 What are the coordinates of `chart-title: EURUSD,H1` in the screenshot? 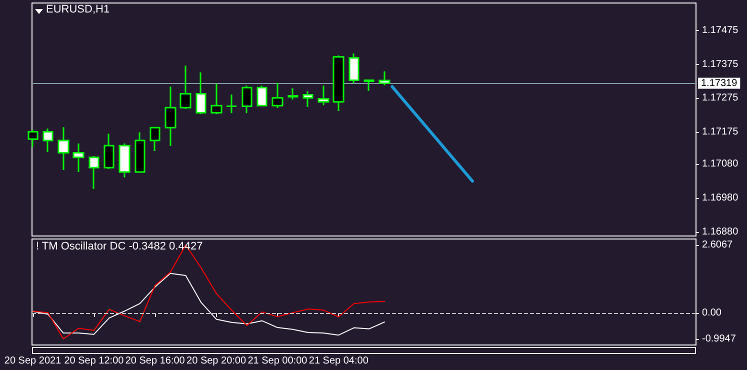 It's located at (78, 10).